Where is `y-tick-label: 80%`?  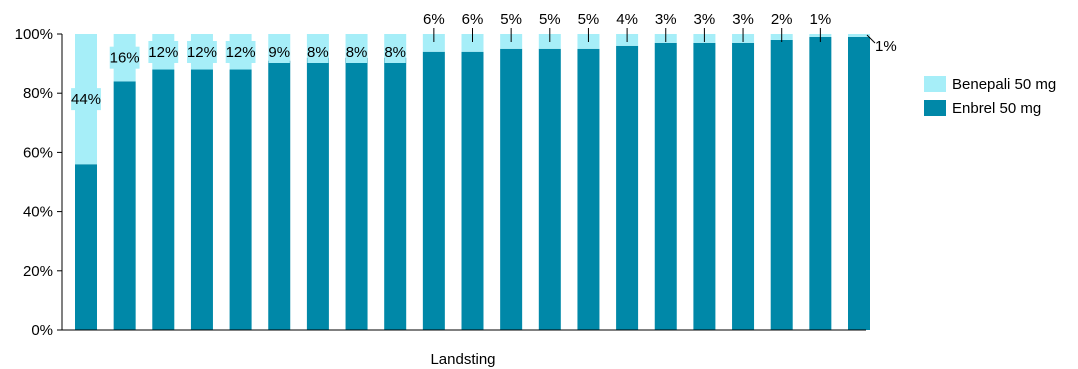 y-tick-label: 80% is located at coordinates (38, 93).